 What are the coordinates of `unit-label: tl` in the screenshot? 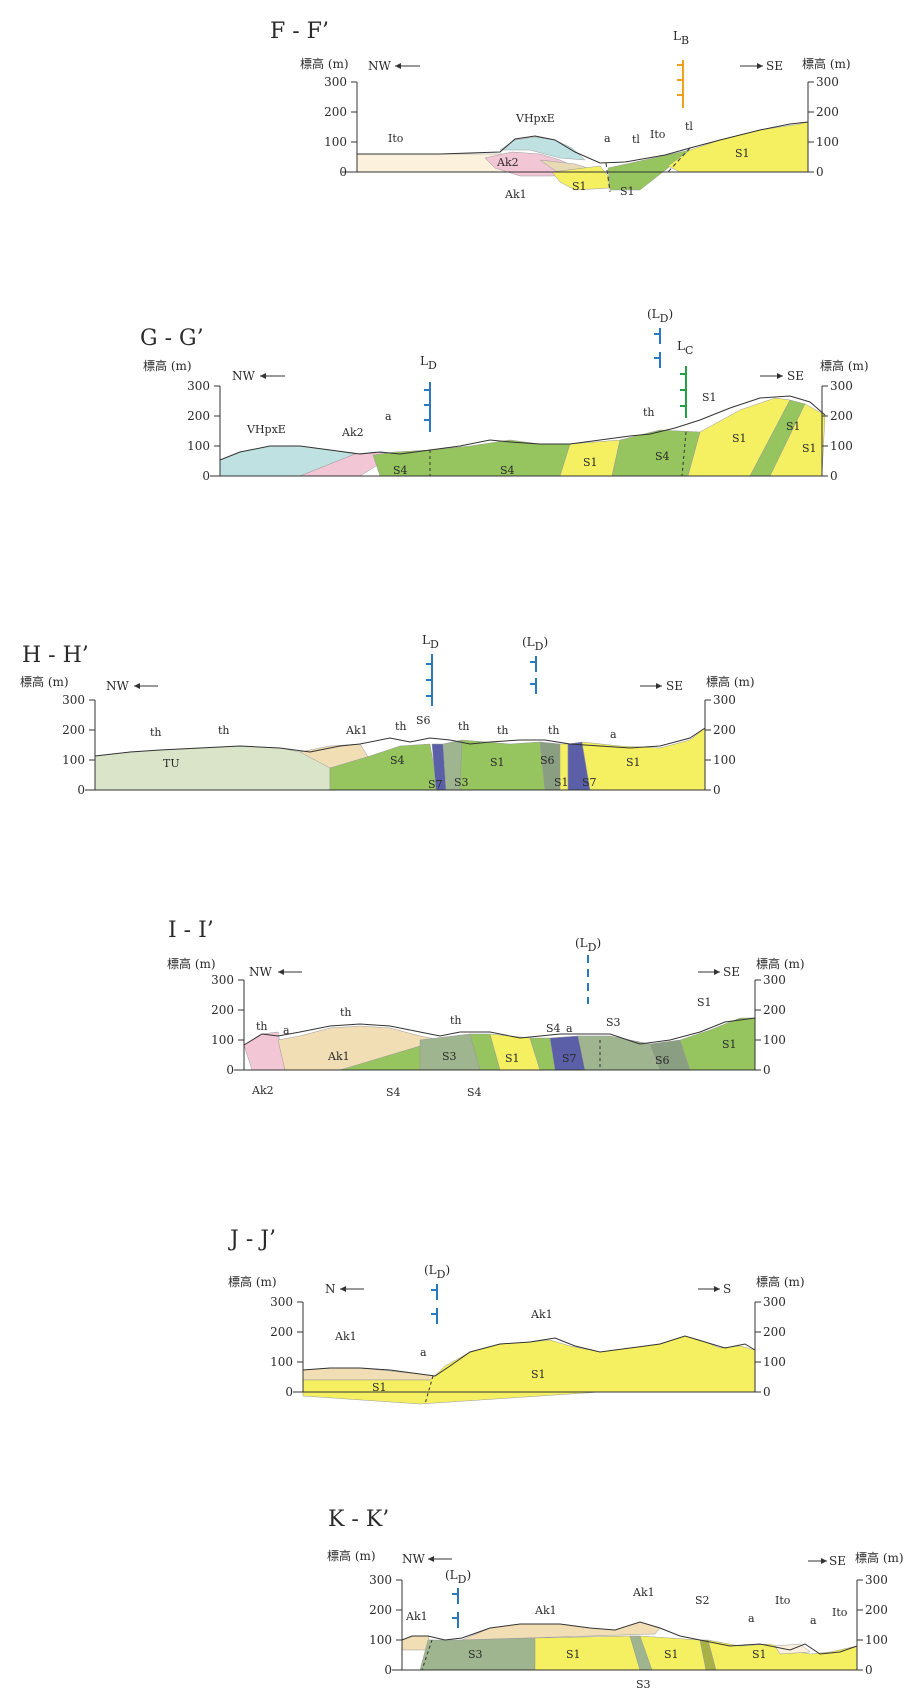 It's located at (636, 139).